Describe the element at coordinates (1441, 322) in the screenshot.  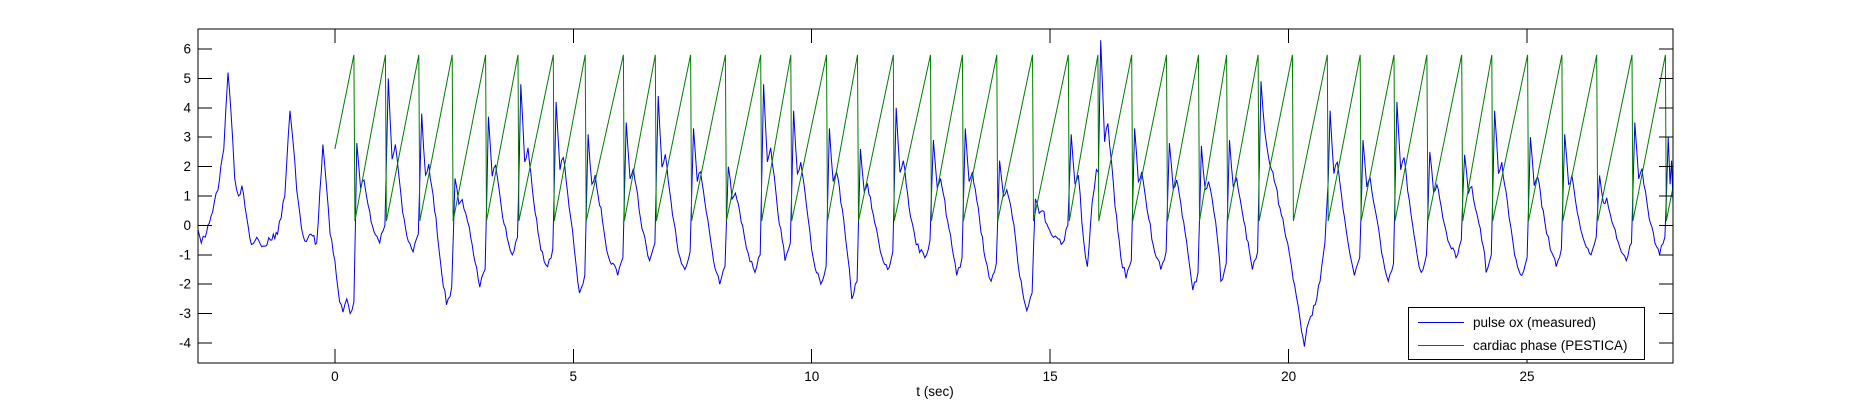
I see `pulse-ox-line-sample` at that location.